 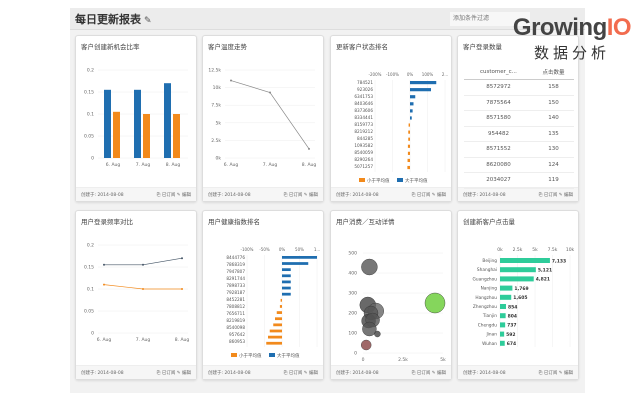 I want to click on y-tick-label: 5k, so click(x=219, y=123).